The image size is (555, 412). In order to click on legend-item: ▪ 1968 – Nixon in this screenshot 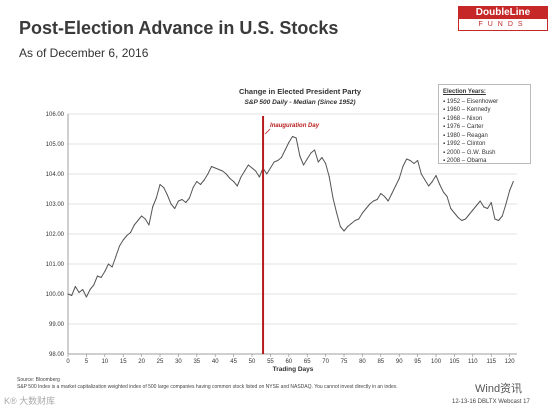, I will do `click(463, 118)`.